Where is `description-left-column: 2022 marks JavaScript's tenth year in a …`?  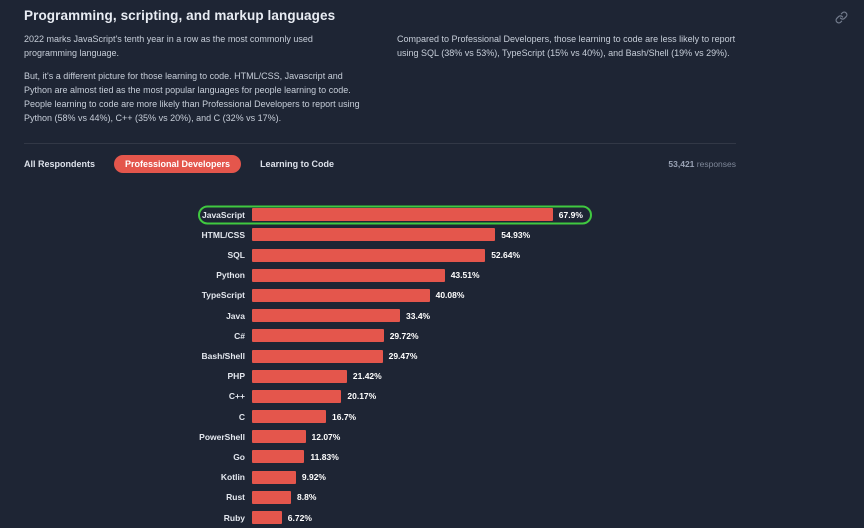 description-left-column: 2022 marks JavaScript's tenth year in a … is located at coordinates (193, 84).